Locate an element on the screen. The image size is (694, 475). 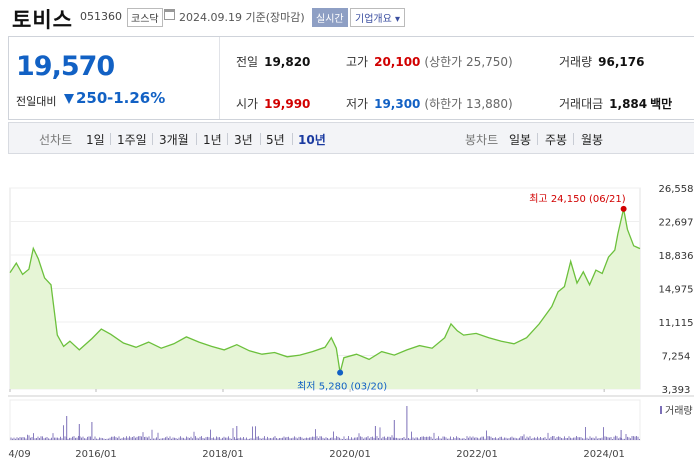
y-tick-label: 26,558 is located at coordinates (676, 189).